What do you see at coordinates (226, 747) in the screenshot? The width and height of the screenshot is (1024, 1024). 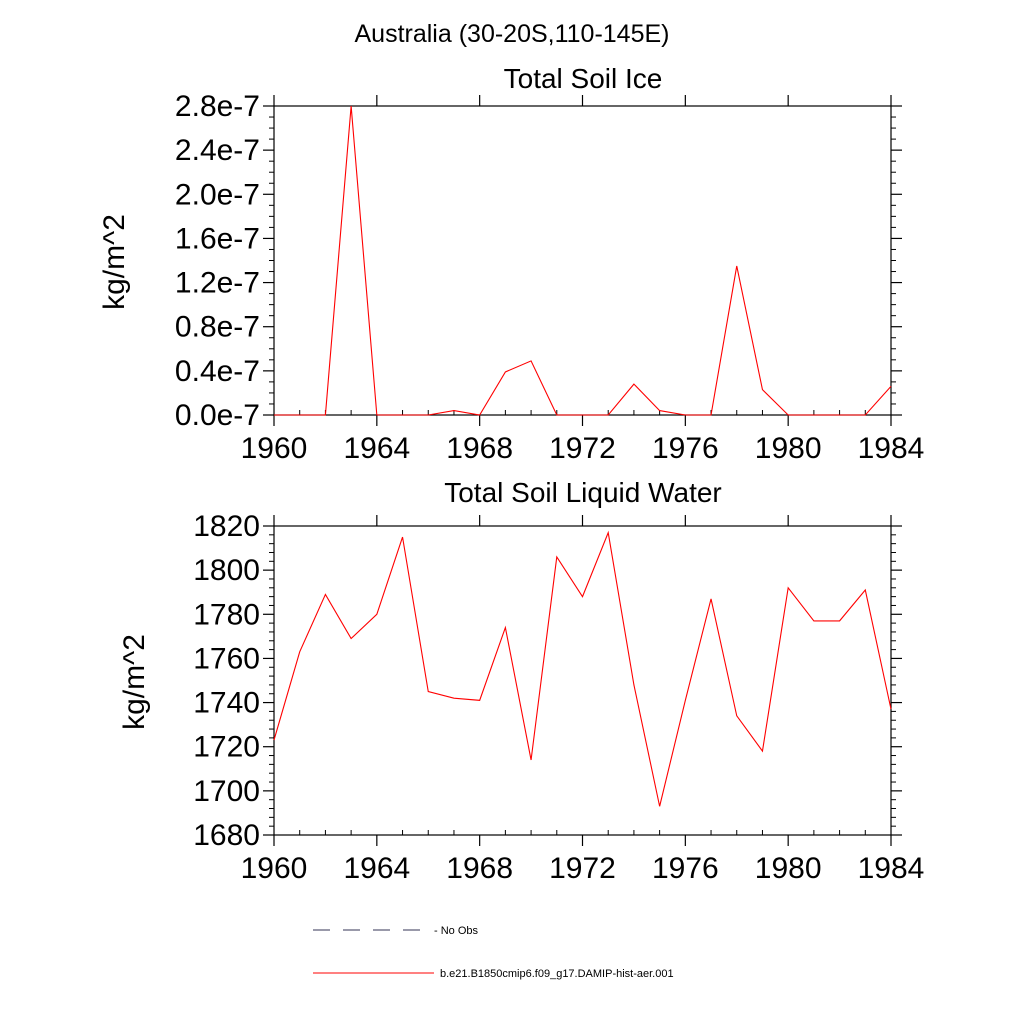 I see `y-tick-label: 1720` at bounding box center [226, 747].